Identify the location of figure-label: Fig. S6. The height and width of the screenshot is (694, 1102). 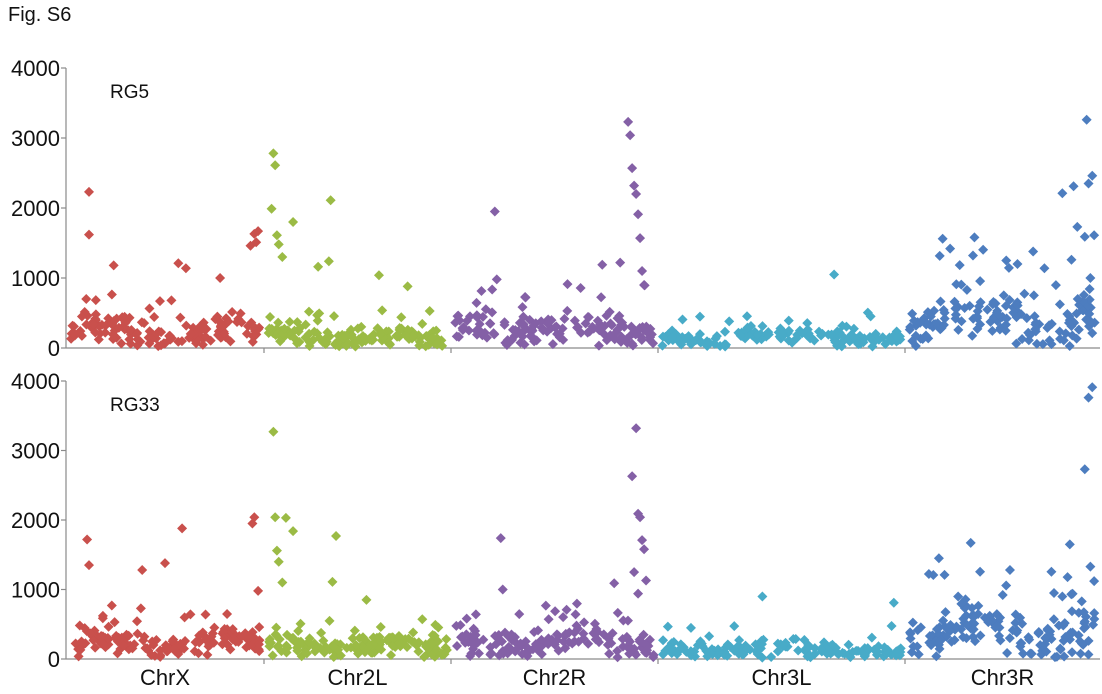
(40, 15).